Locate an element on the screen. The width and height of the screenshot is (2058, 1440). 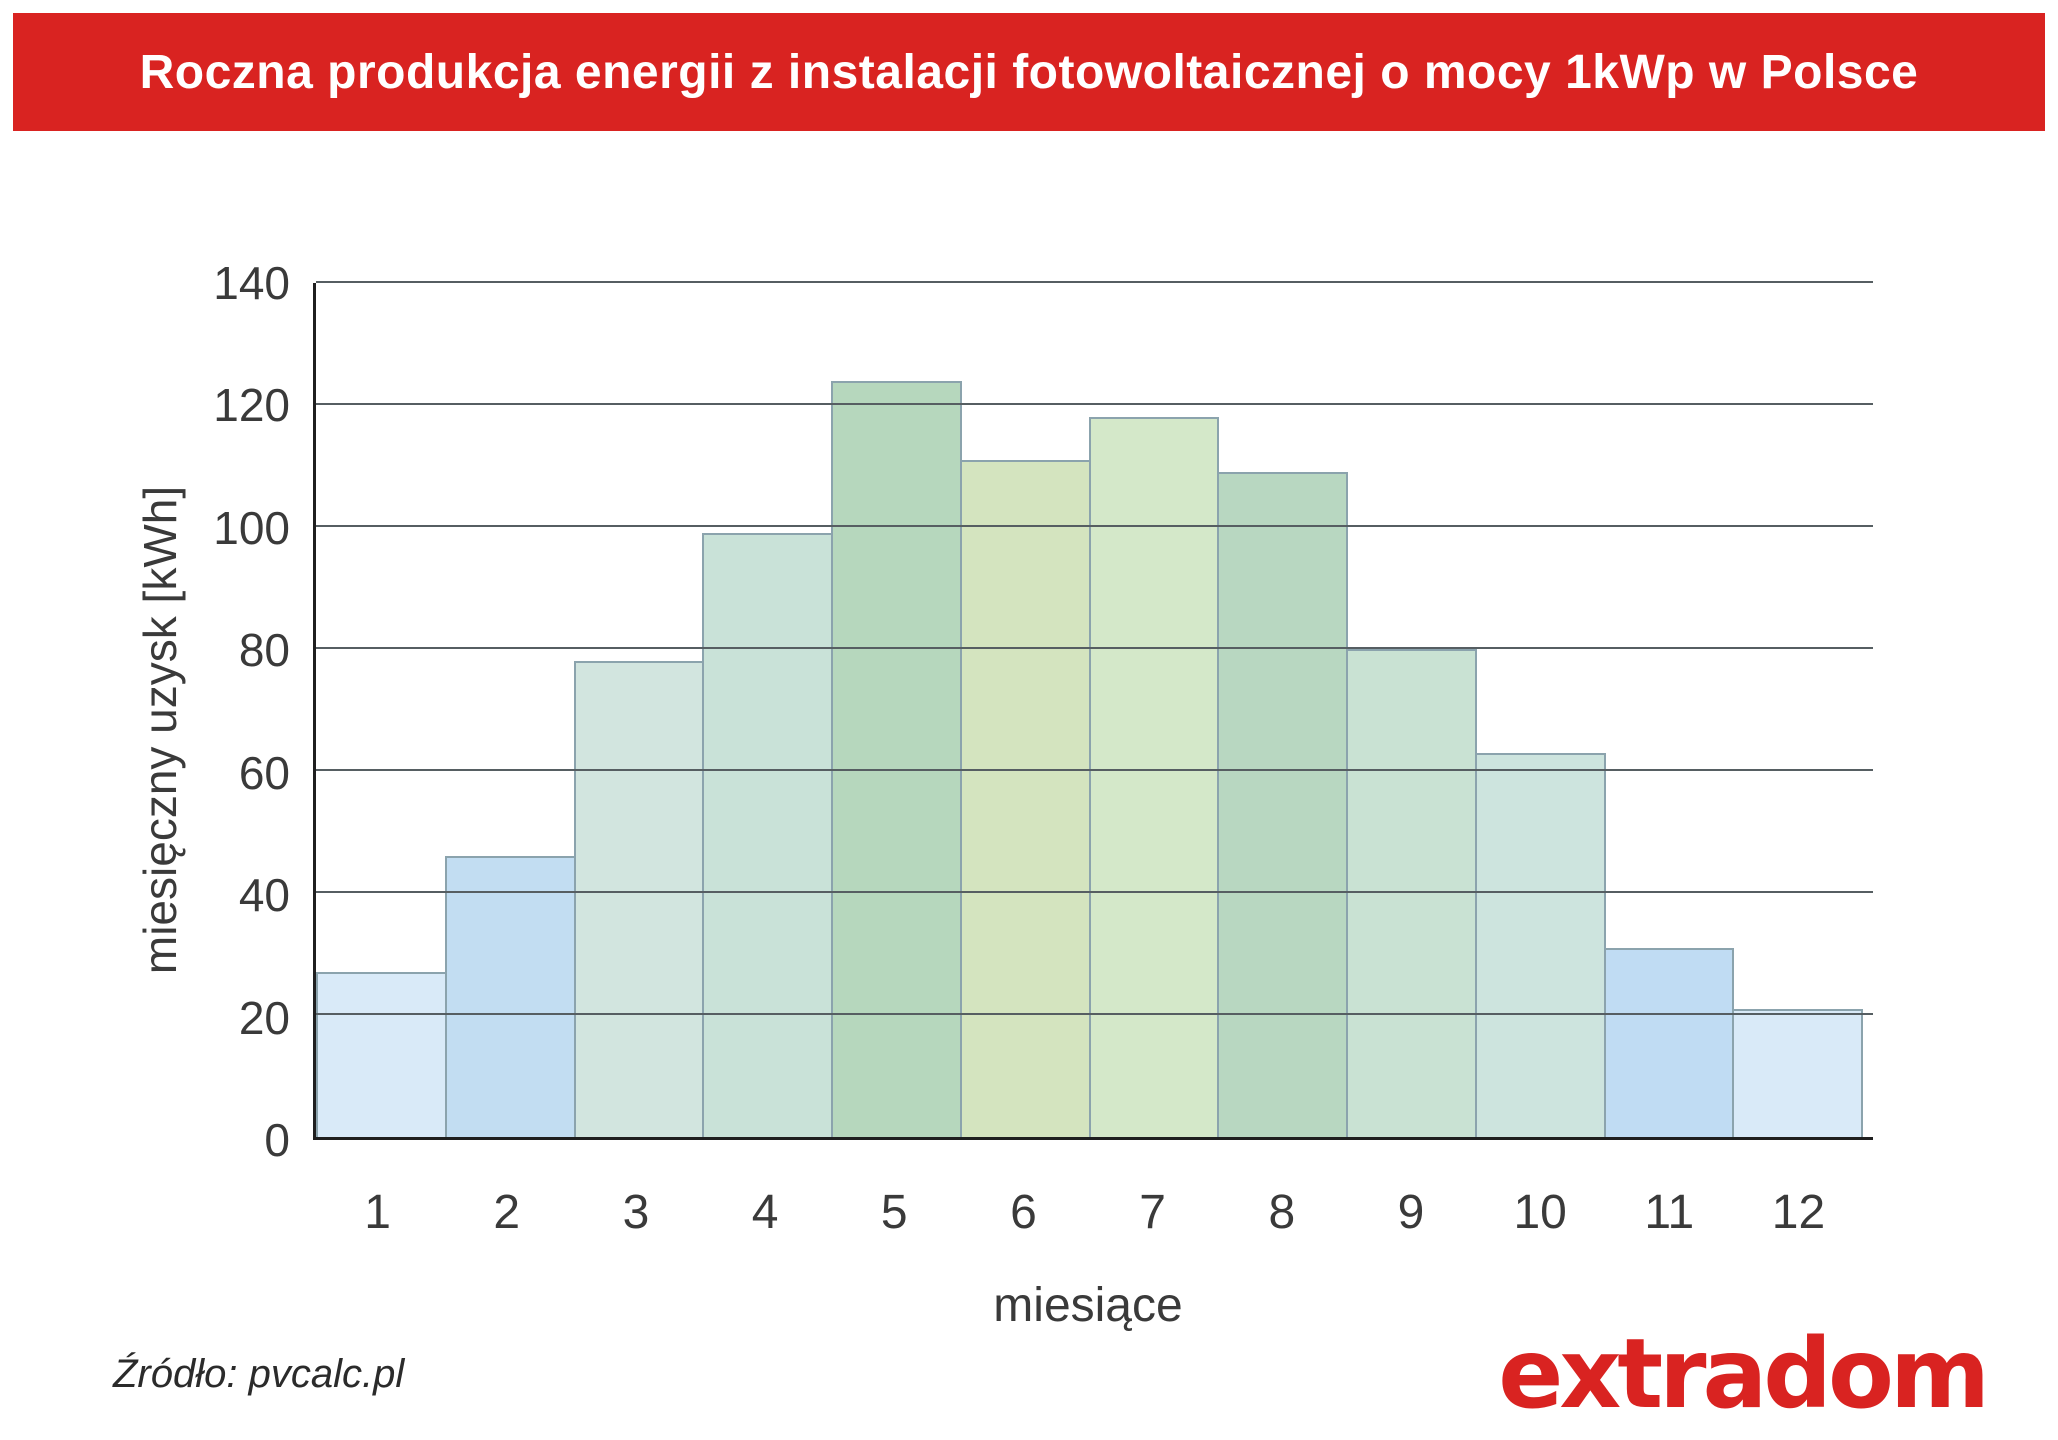
y-tick-label-60: 60 is located at coordinates (264, 772).